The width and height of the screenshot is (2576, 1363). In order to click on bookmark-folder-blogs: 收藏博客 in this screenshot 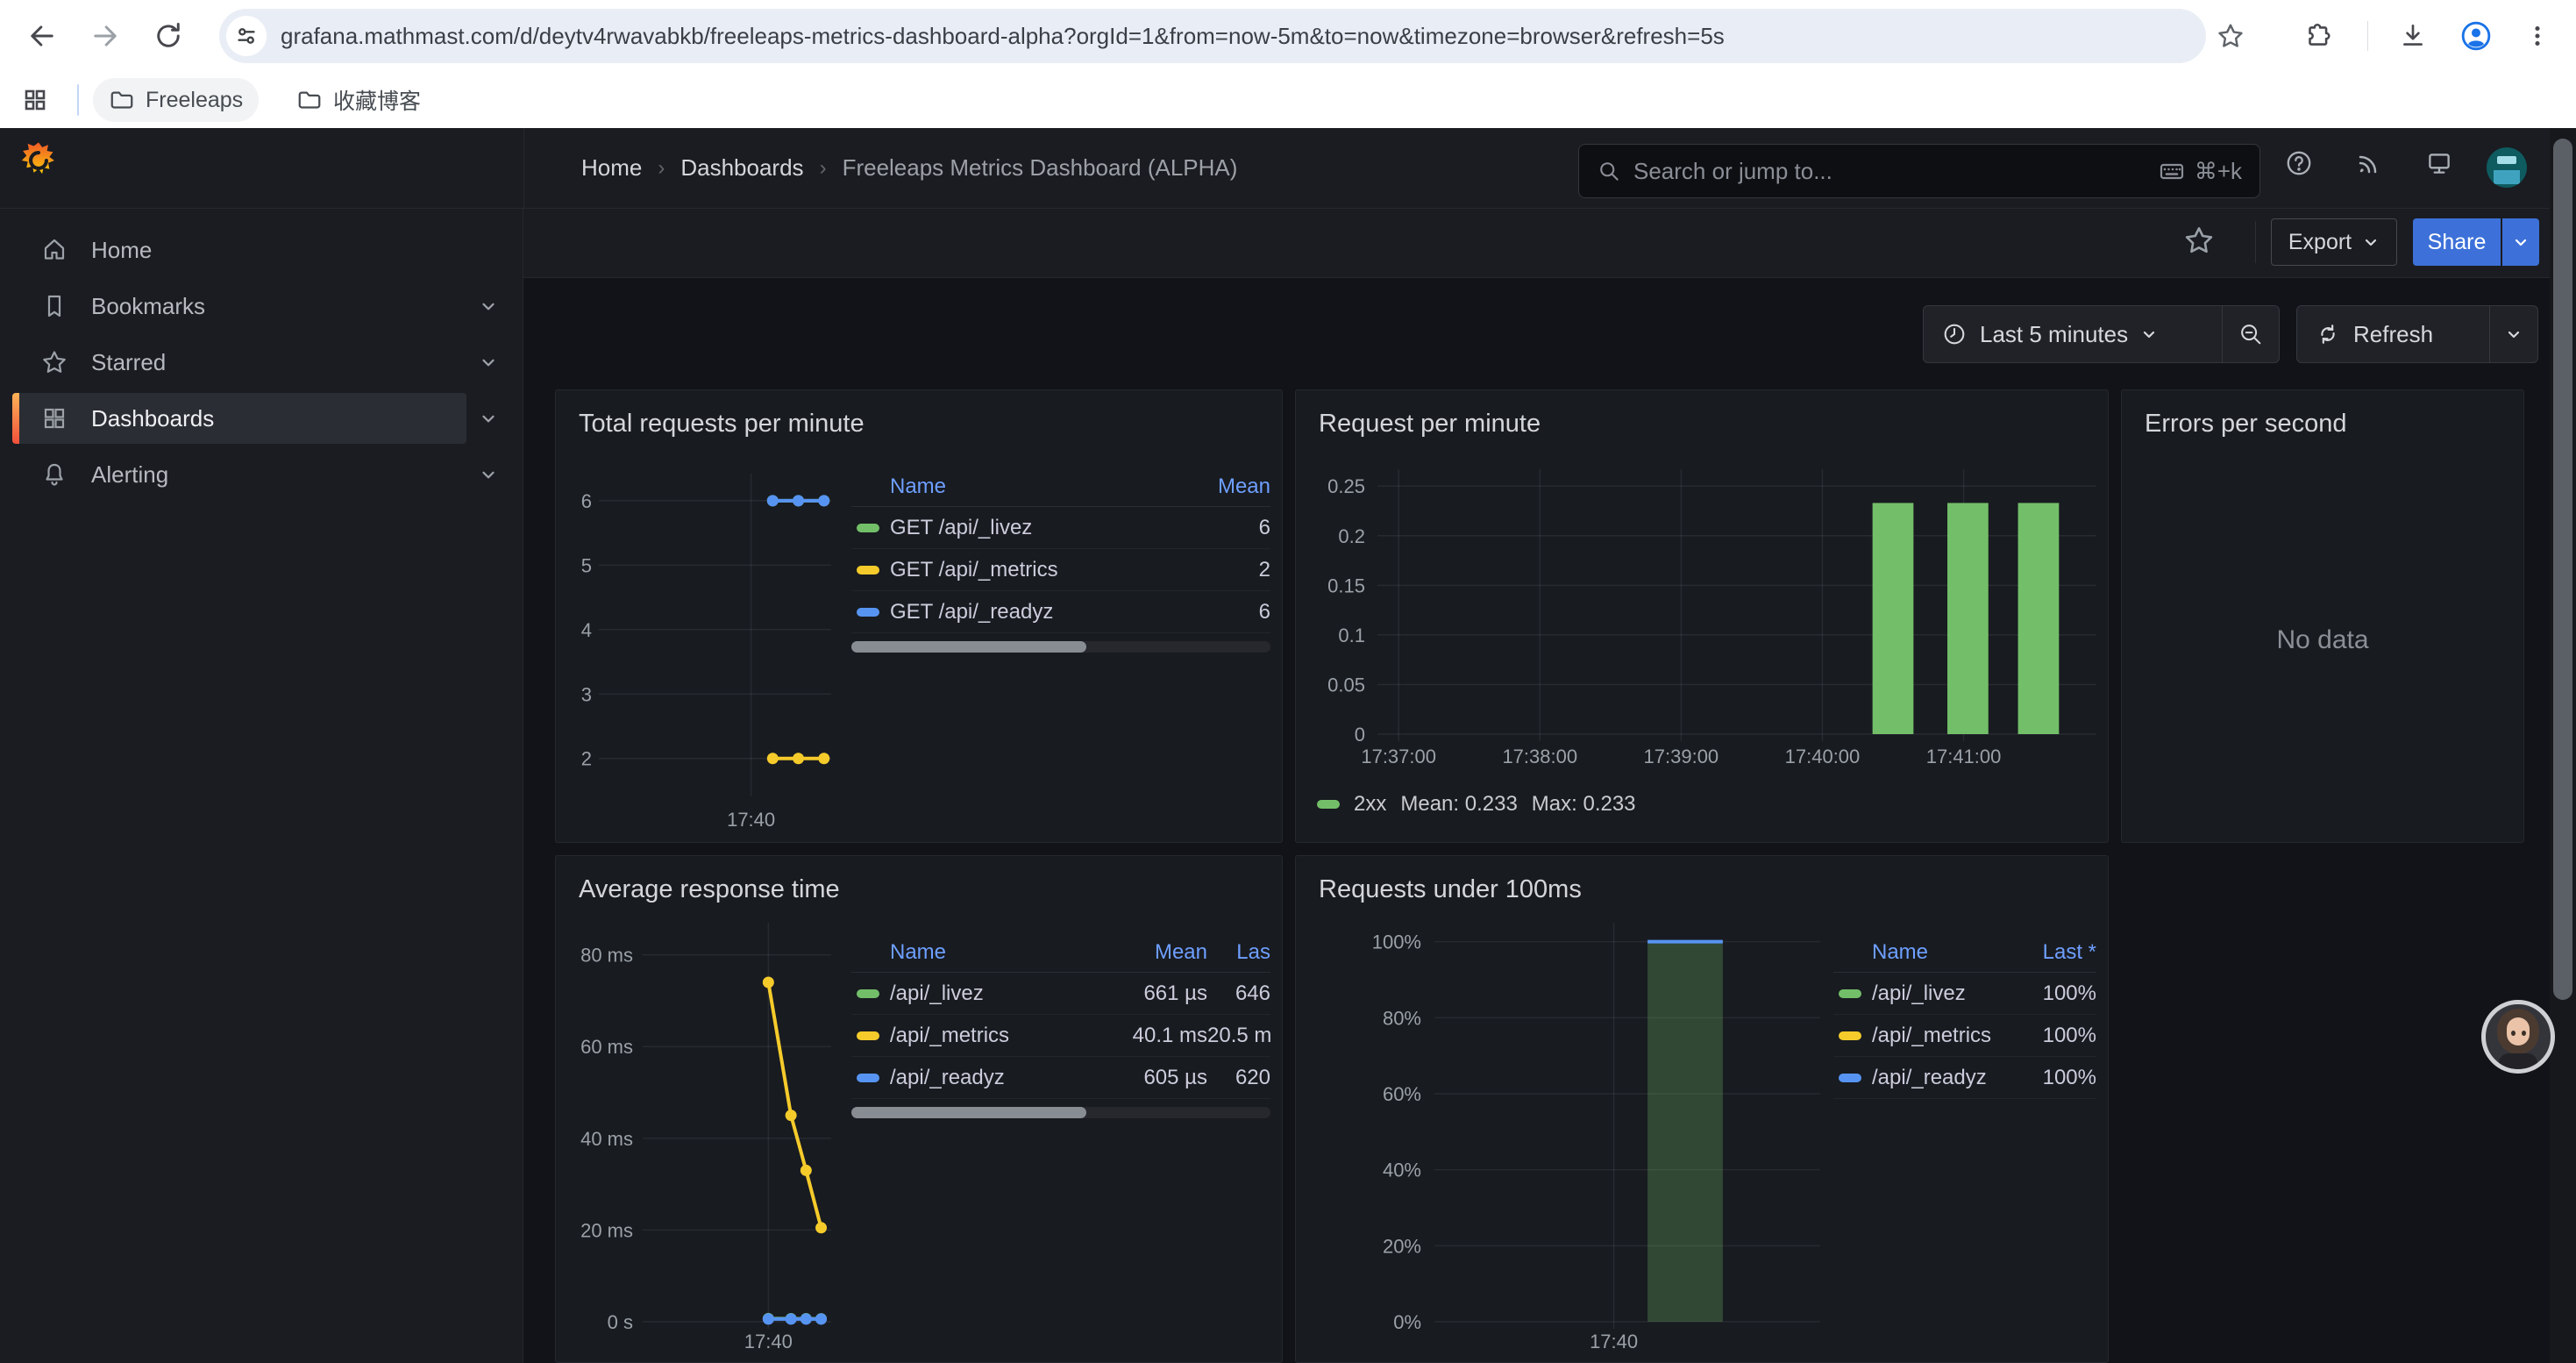, I will do `click(359, 100)`.